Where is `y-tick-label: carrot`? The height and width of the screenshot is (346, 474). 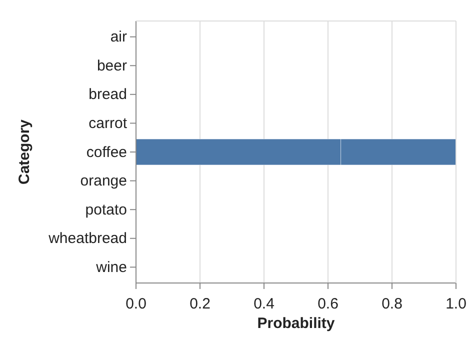
y-tick-label: carrot is located at coordinates (108, 123).